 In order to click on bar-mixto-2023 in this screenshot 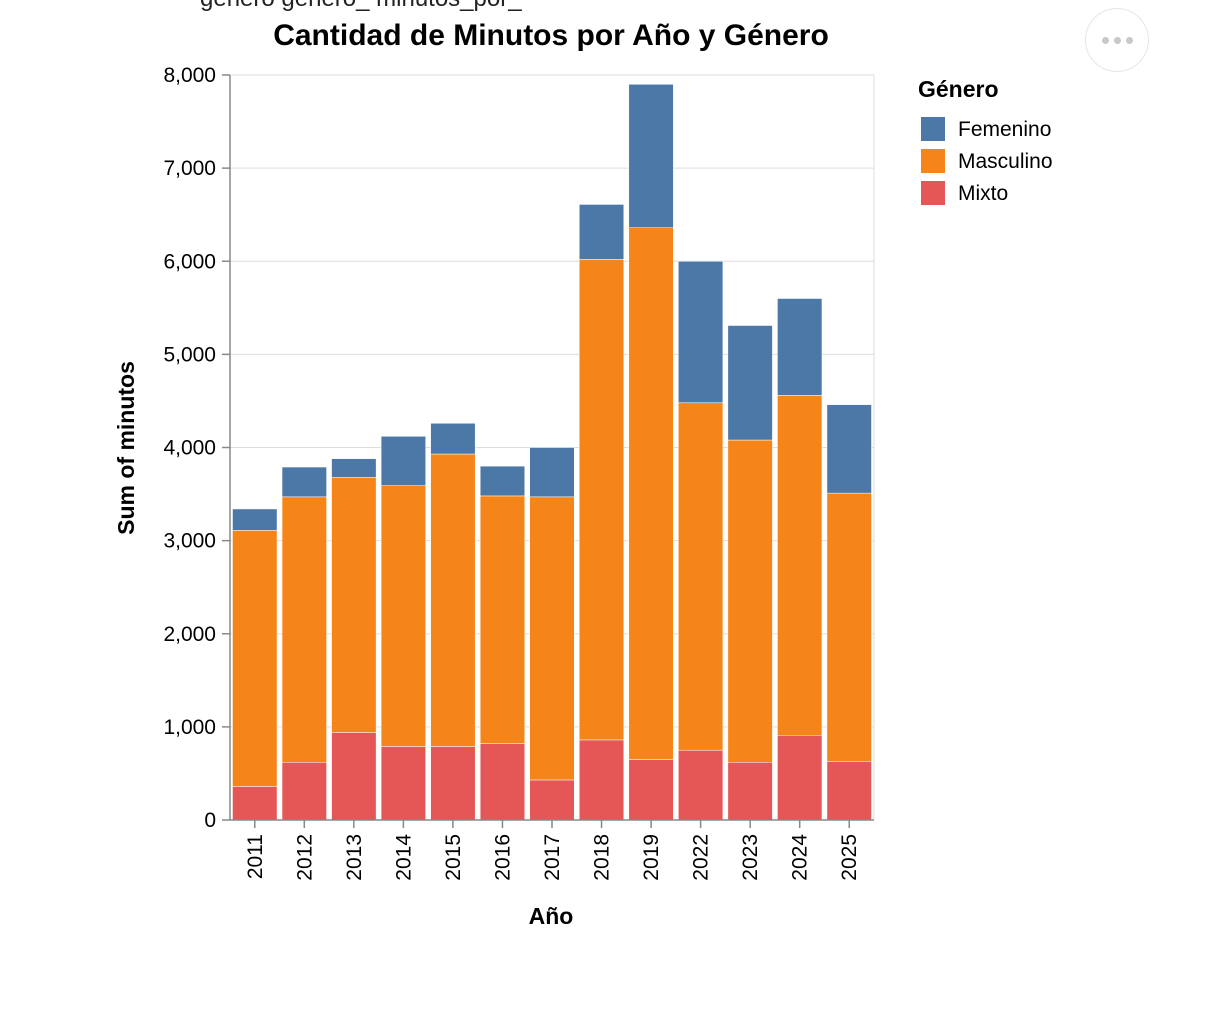, I will do `click(750, 791)`.